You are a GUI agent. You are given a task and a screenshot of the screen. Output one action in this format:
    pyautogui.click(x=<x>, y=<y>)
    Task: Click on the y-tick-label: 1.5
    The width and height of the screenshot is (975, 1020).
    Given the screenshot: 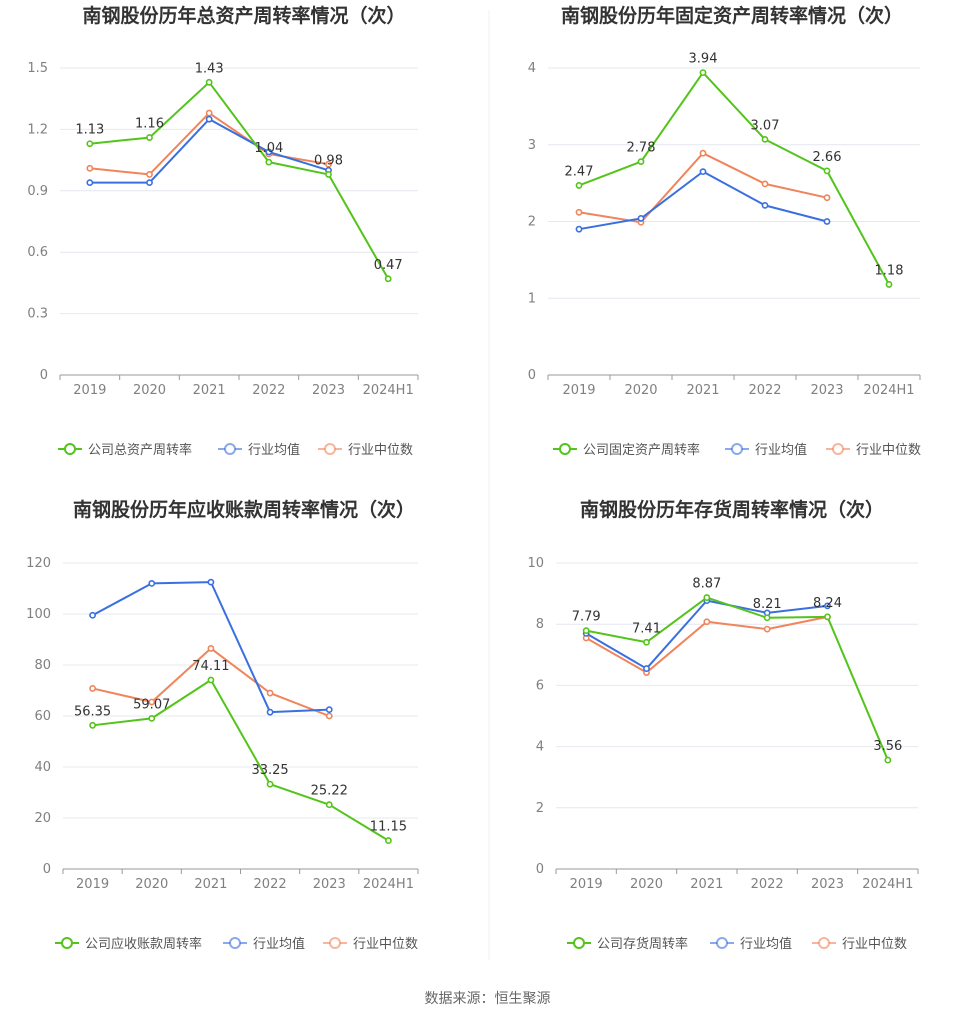 What is the action you would take?
    pyautogui.click(x=37, y=68)
    